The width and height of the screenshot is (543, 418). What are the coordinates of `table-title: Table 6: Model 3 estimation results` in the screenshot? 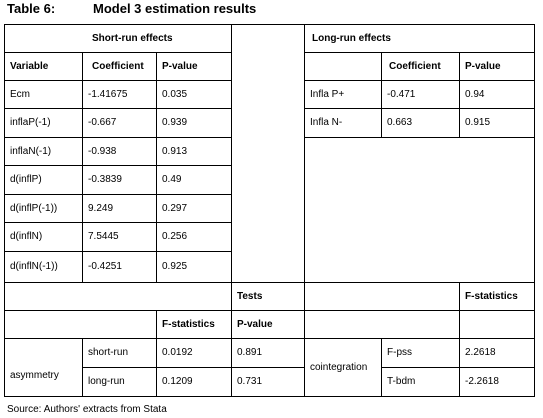 It's located at (131, 8).